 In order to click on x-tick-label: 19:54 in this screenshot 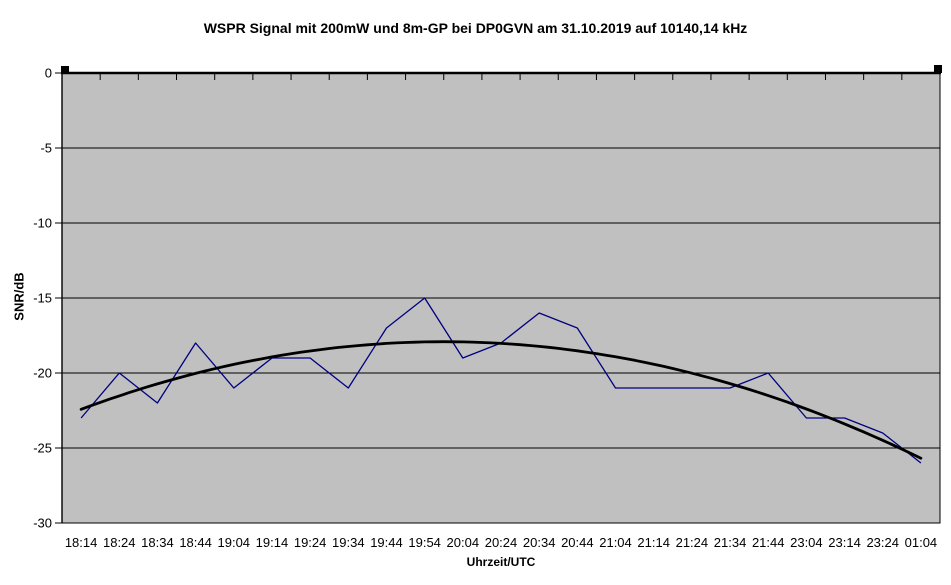, I will do `click(424, 542)`.